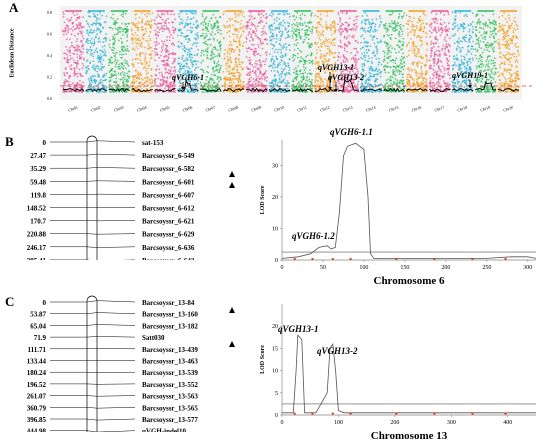 The height and width of the screenshot is (446, 550). I want to click on marker-name: Barcsoyssr_13-577, so click(170, 420).